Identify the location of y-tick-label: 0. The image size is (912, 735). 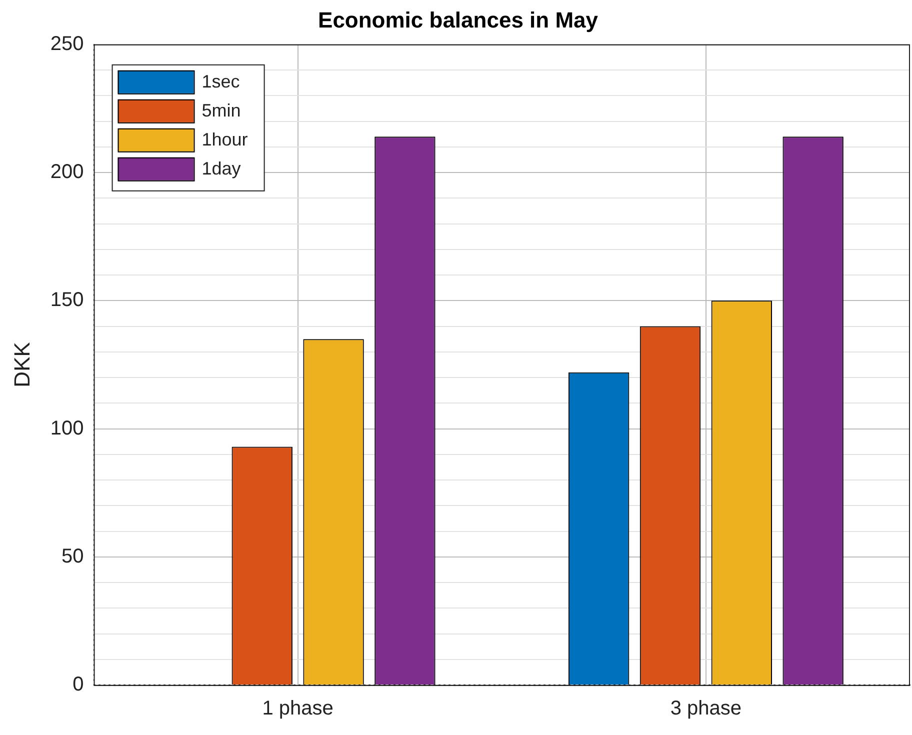
(78, 685).